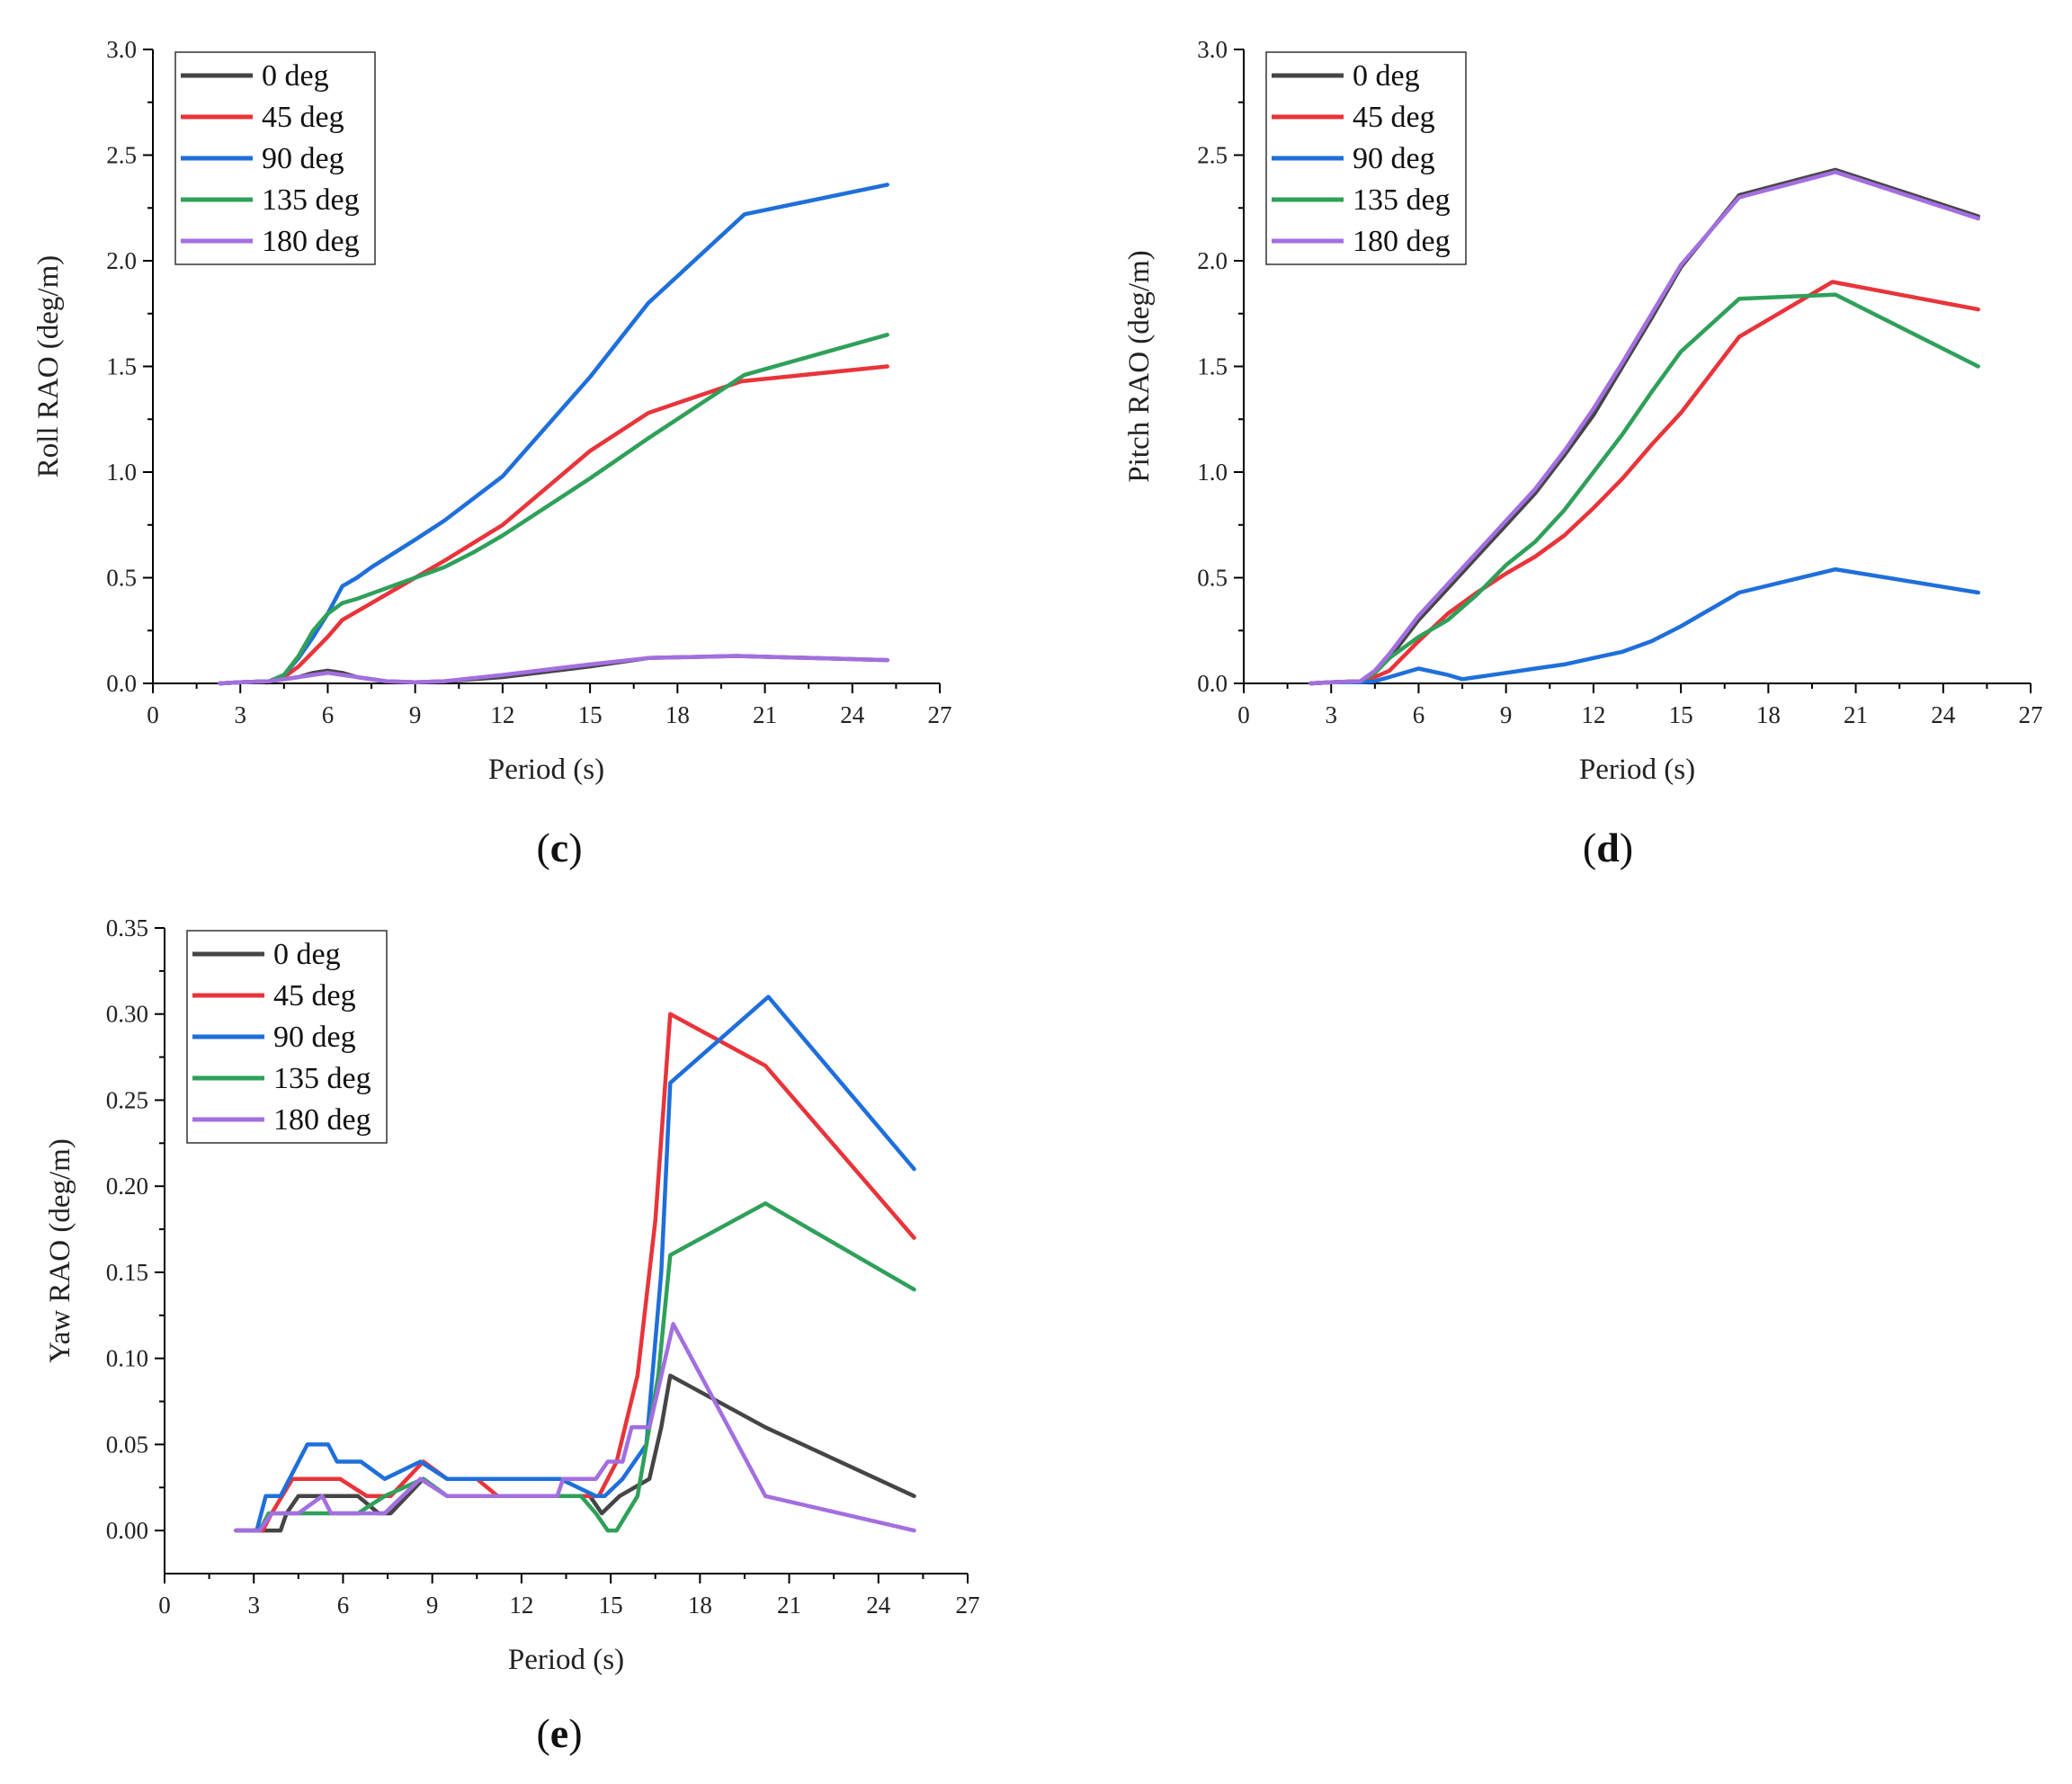 The height and width of the screenshot is (1784, 2072). Describe the element at coordinates (127, 1445) in the screenshot. I see `y-tick-label: 0.05` at that location.